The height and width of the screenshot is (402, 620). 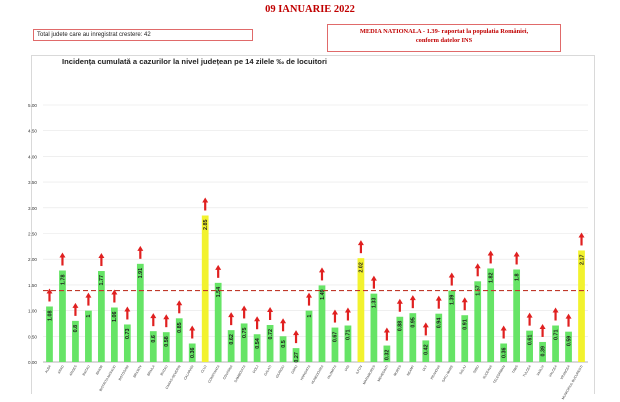 What do you see at coordinates (427, 349) in the screenshot?
I see `data-label: 0.42` at bounding box center [427, 349].